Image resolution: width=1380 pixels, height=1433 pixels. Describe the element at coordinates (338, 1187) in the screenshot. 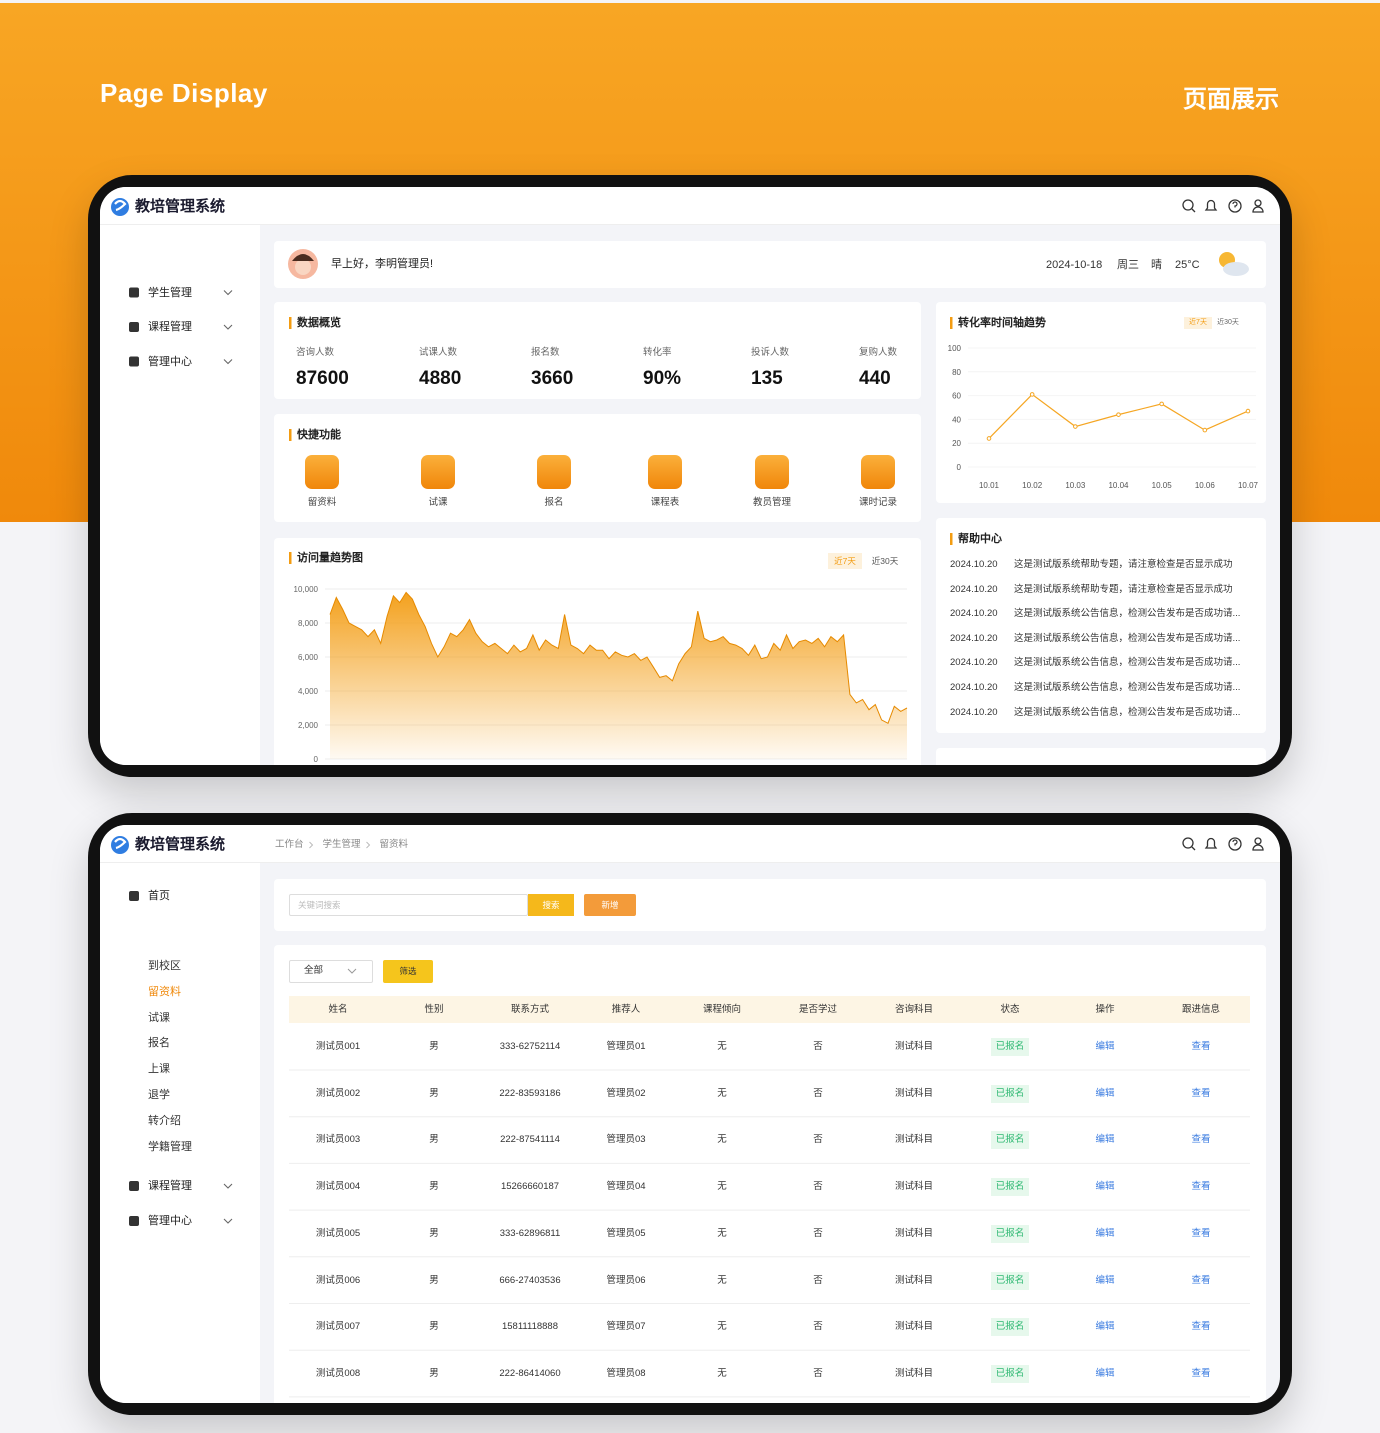

I see `table-cell: 测试员004` at that location.